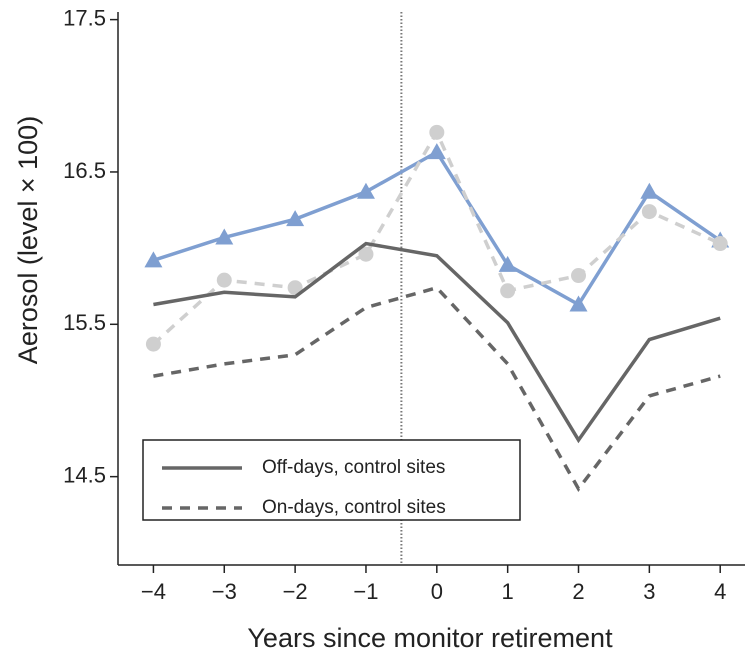  What do you see at coordinates (430, 638) in the screenshot?
I see `x-axis-title: Years since monitor retirement` at bounding box center [430, 638].